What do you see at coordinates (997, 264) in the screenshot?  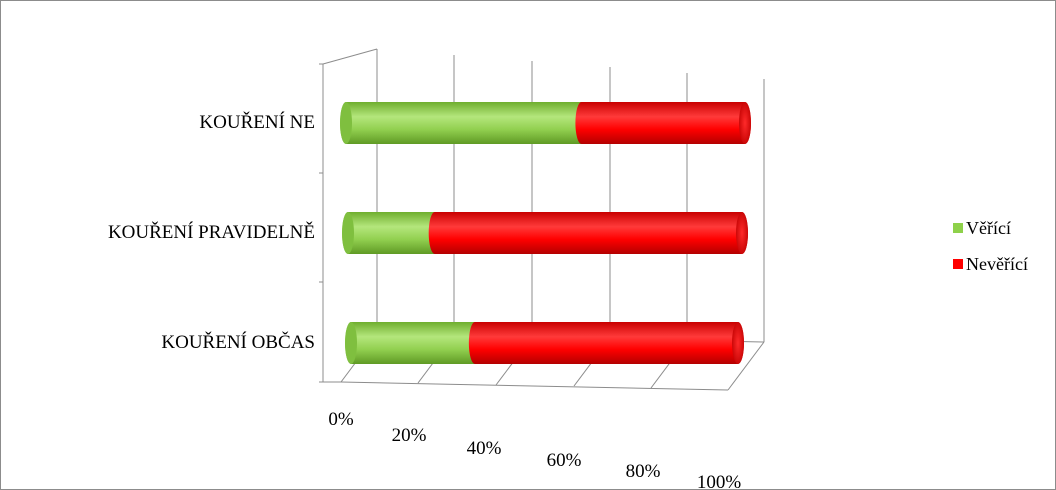 I see `legend-label: Nevěřící` at bounding box center [997, 264].